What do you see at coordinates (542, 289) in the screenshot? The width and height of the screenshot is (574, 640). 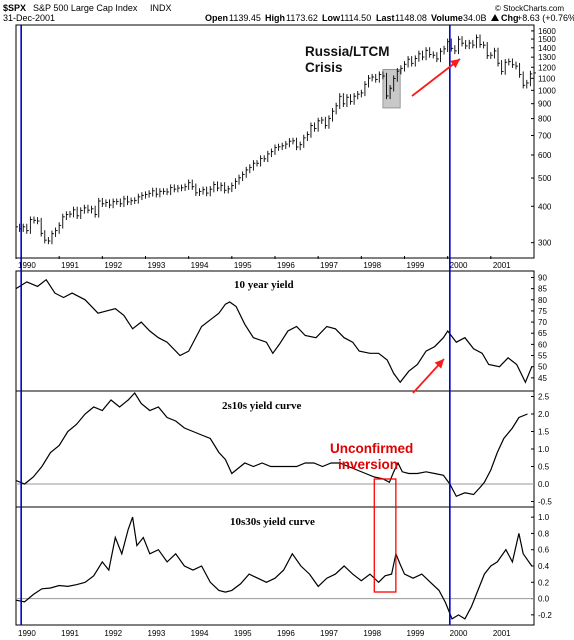 I see `ten-year-yield-y-tick-label: 85` at bounding box center [542, 289].